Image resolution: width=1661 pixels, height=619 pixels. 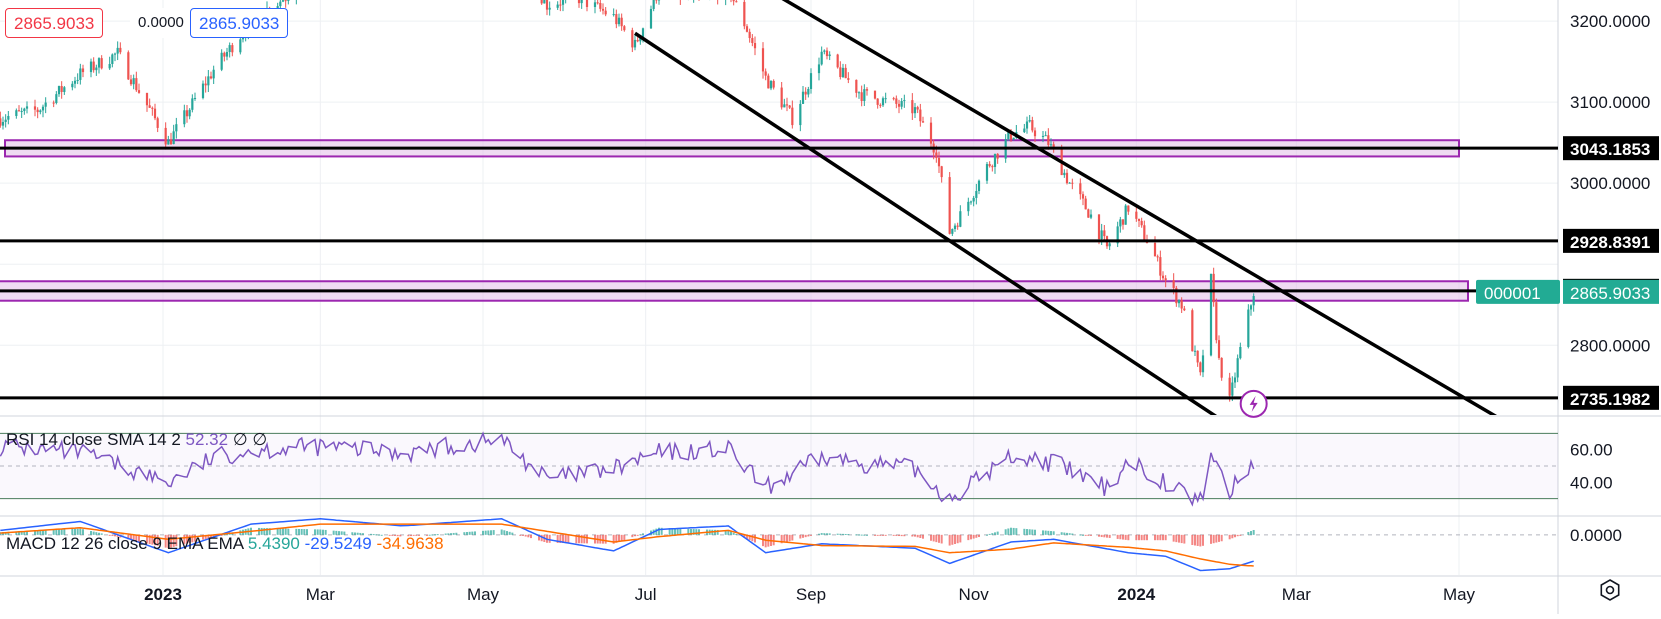 What do you see at coordinates (1610, 590) in the screenshot?
I see `chart-settings-button` at bounding box center [1610, 590].